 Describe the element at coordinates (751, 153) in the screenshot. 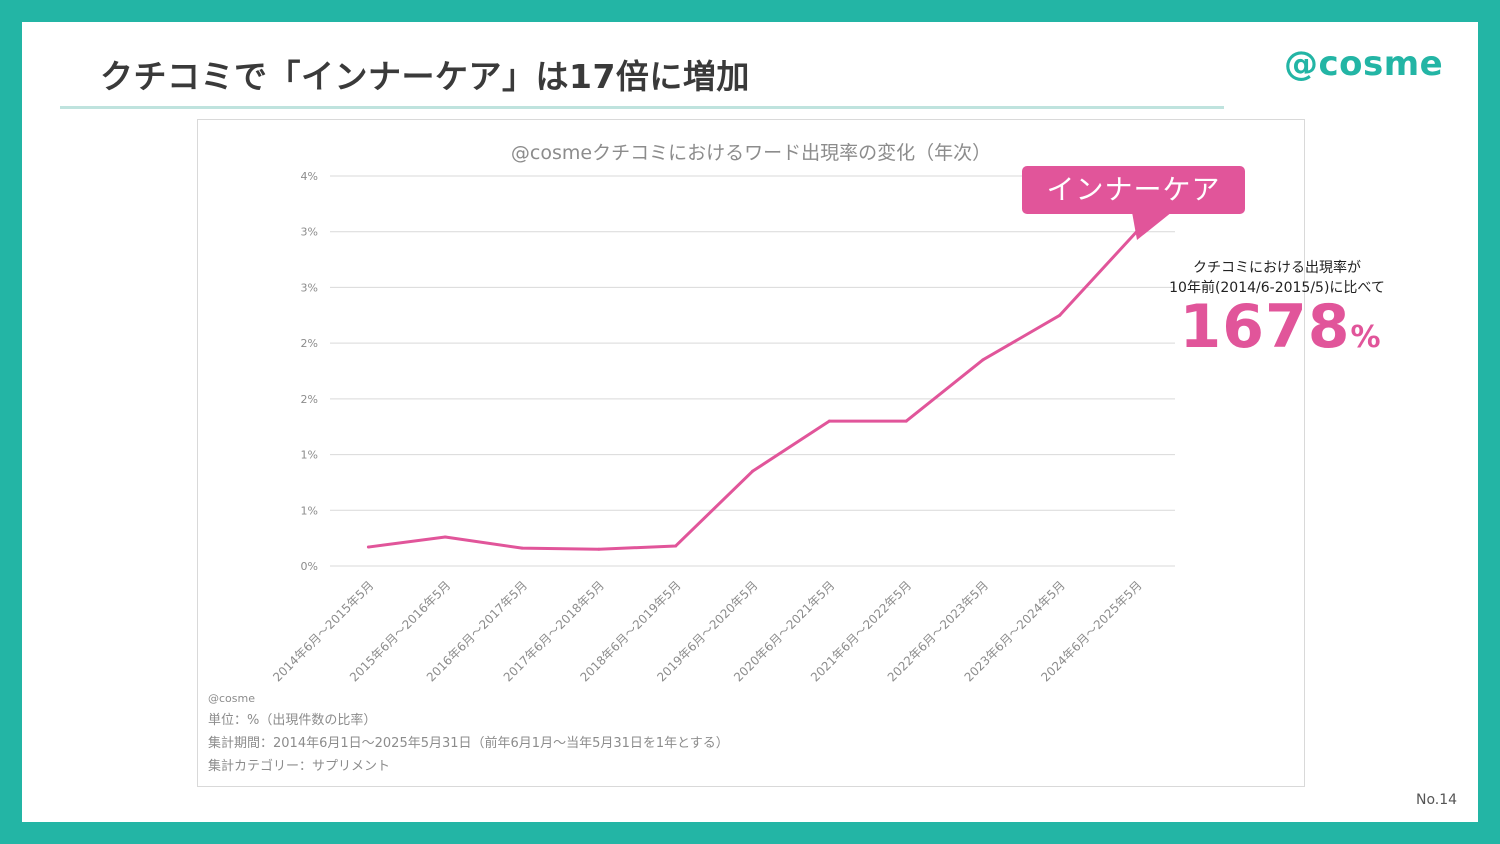

I see `chart-title: @cosmeクチコミにおけるワード出現率の変化（年次）` at that location.